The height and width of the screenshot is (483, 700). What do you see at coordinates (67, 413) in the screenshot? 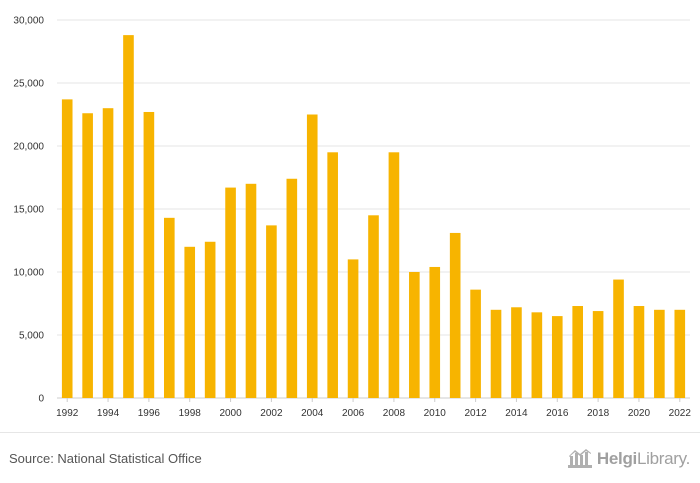
I see `x-tick-label: 1992` at bounding box center [67, 413].